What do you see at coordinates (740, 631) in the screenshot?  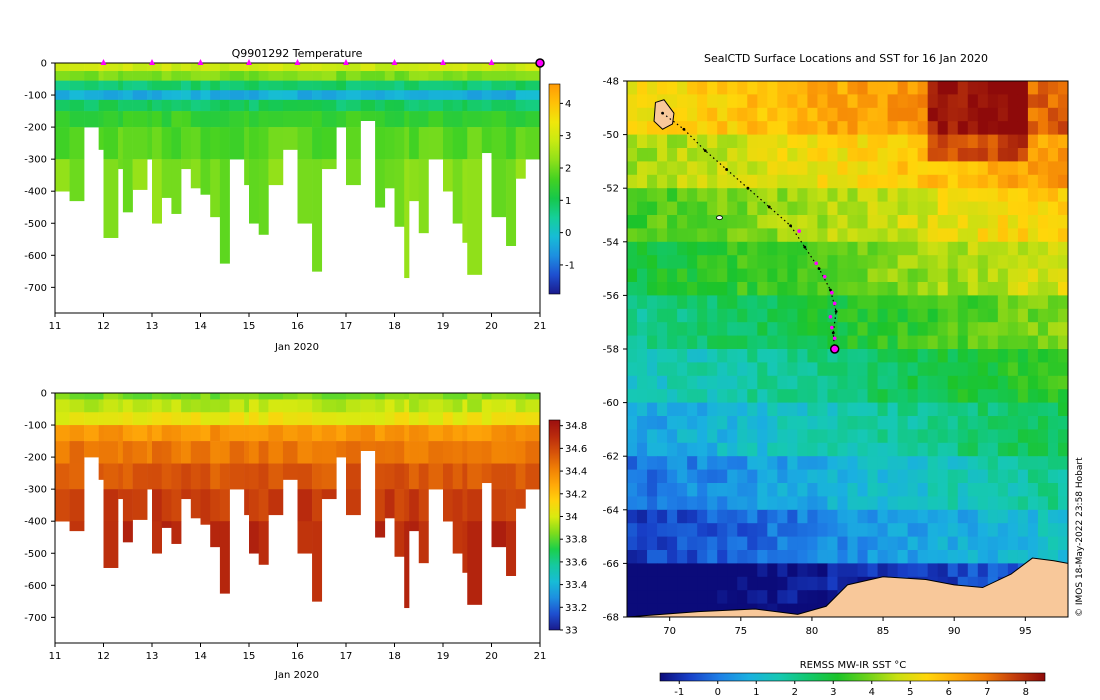 I see `lon-tick-label: 75` at bounding box center [740, 631].